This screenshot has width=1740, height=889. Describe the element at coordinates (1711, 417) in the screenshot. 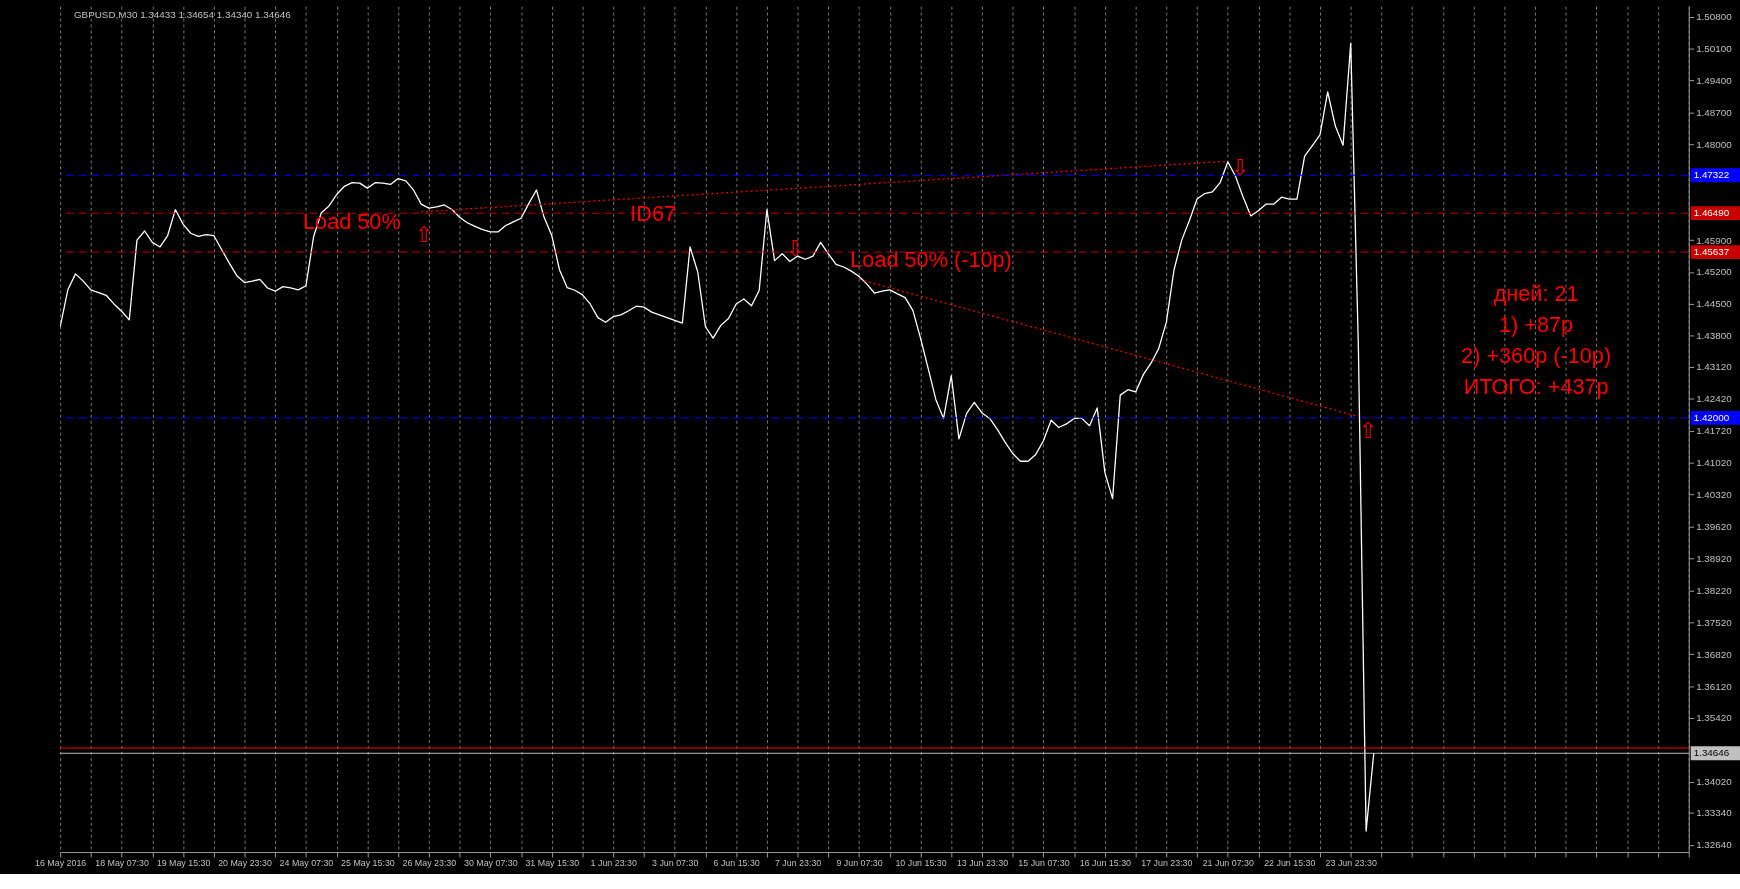

I see `ref-line-label: 1.42000` at that location.